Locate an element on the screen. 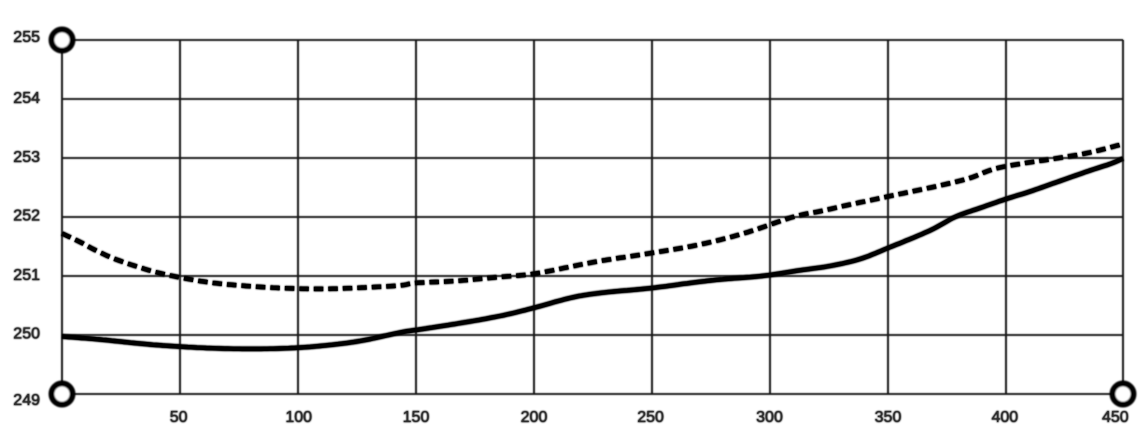 The height and width of the screenshot is (435, 1146). svg-text: 150 is located at coordinates (416, 417).